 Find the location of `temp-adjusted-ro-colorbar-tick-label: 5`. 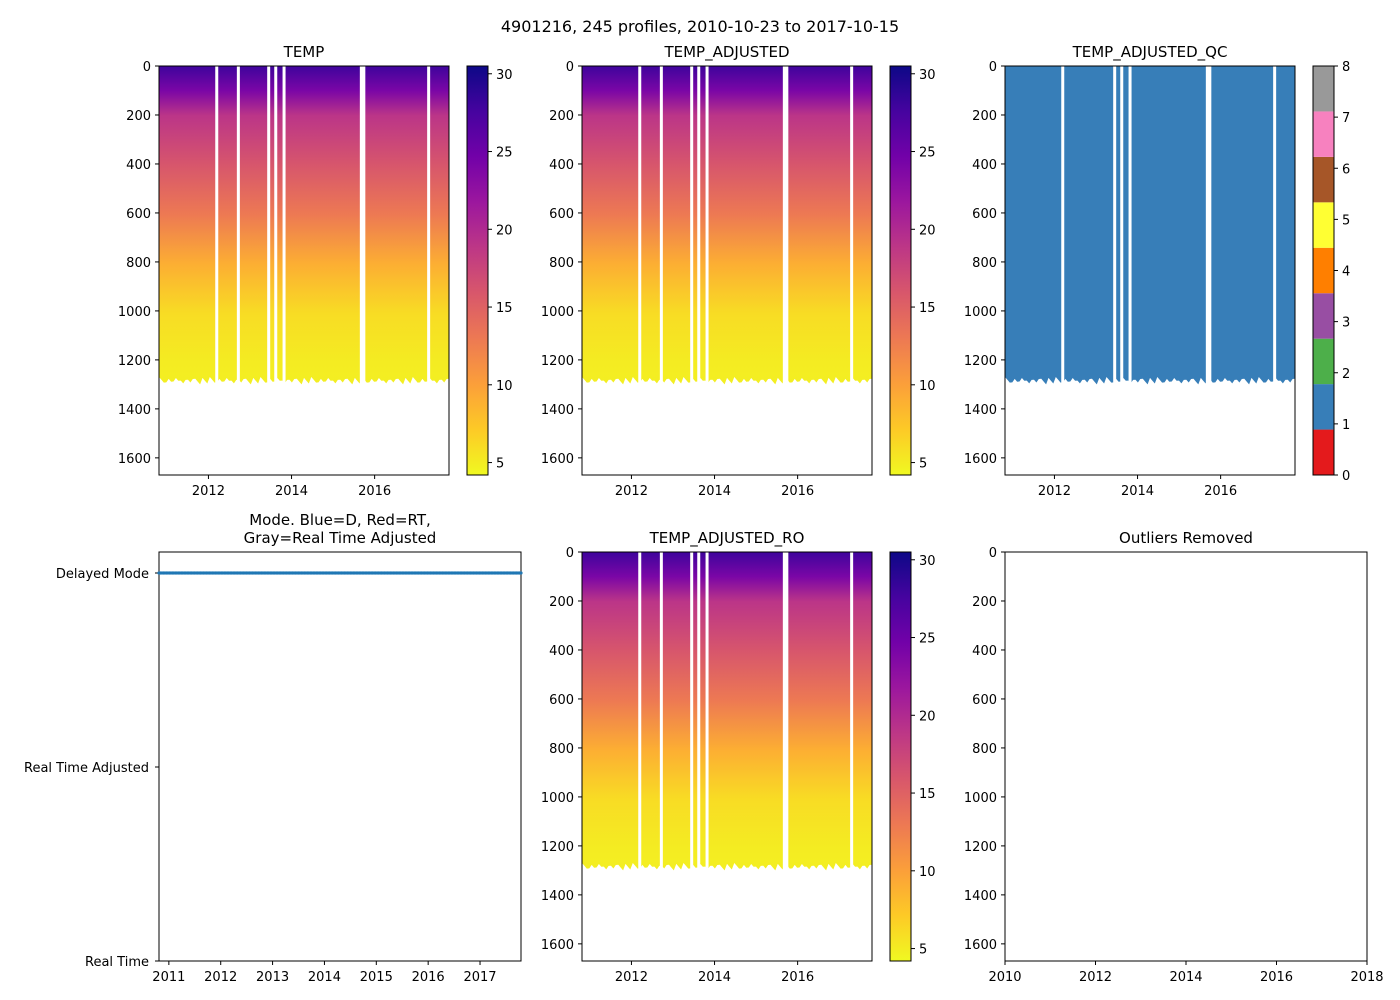

temp-adjusted-ro-colorbar-tick-label: 5 is located at coordinates (923, 950).